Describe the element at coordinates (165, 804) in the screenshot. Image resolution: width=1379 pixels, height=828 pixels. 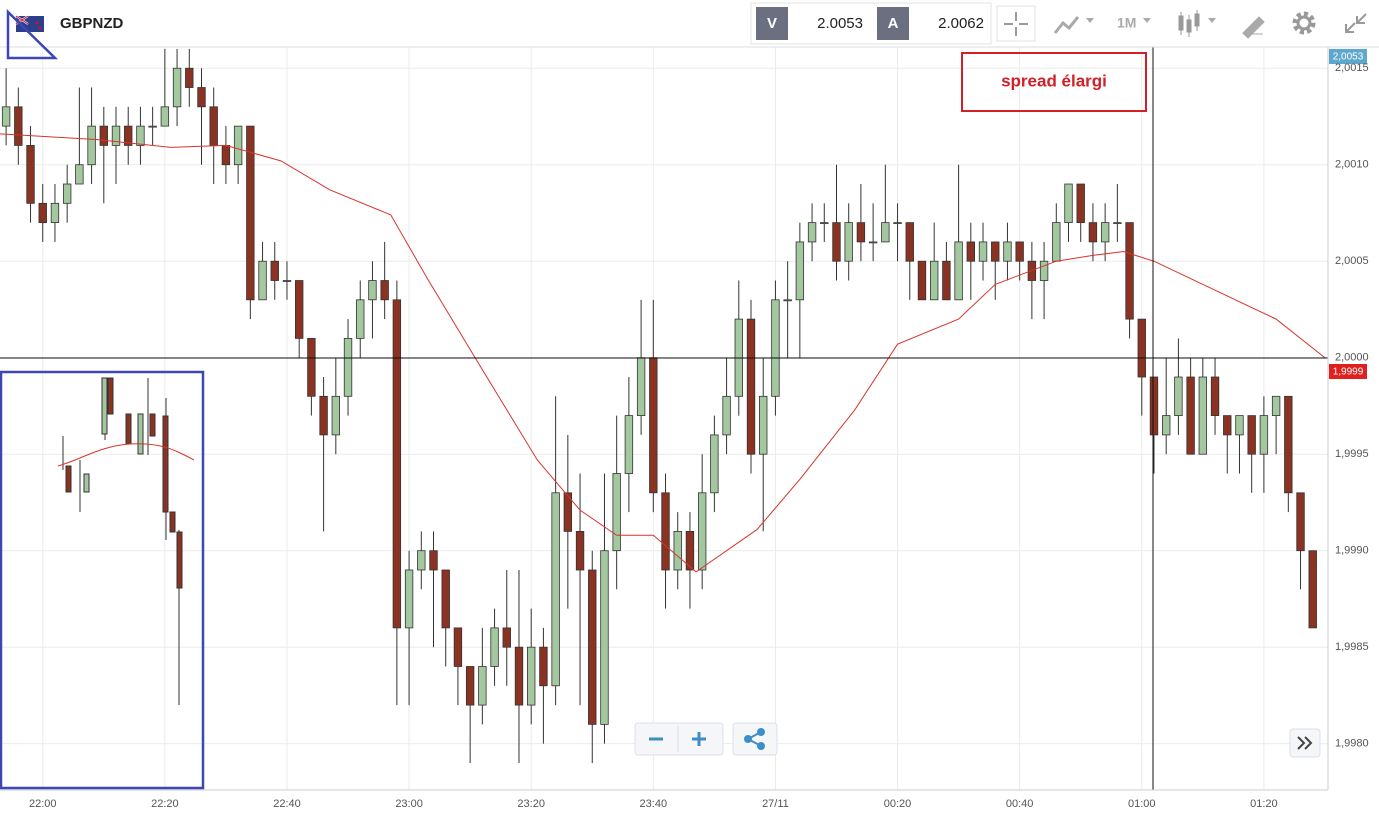
I see `x-tick-label: 22:20` at that location.